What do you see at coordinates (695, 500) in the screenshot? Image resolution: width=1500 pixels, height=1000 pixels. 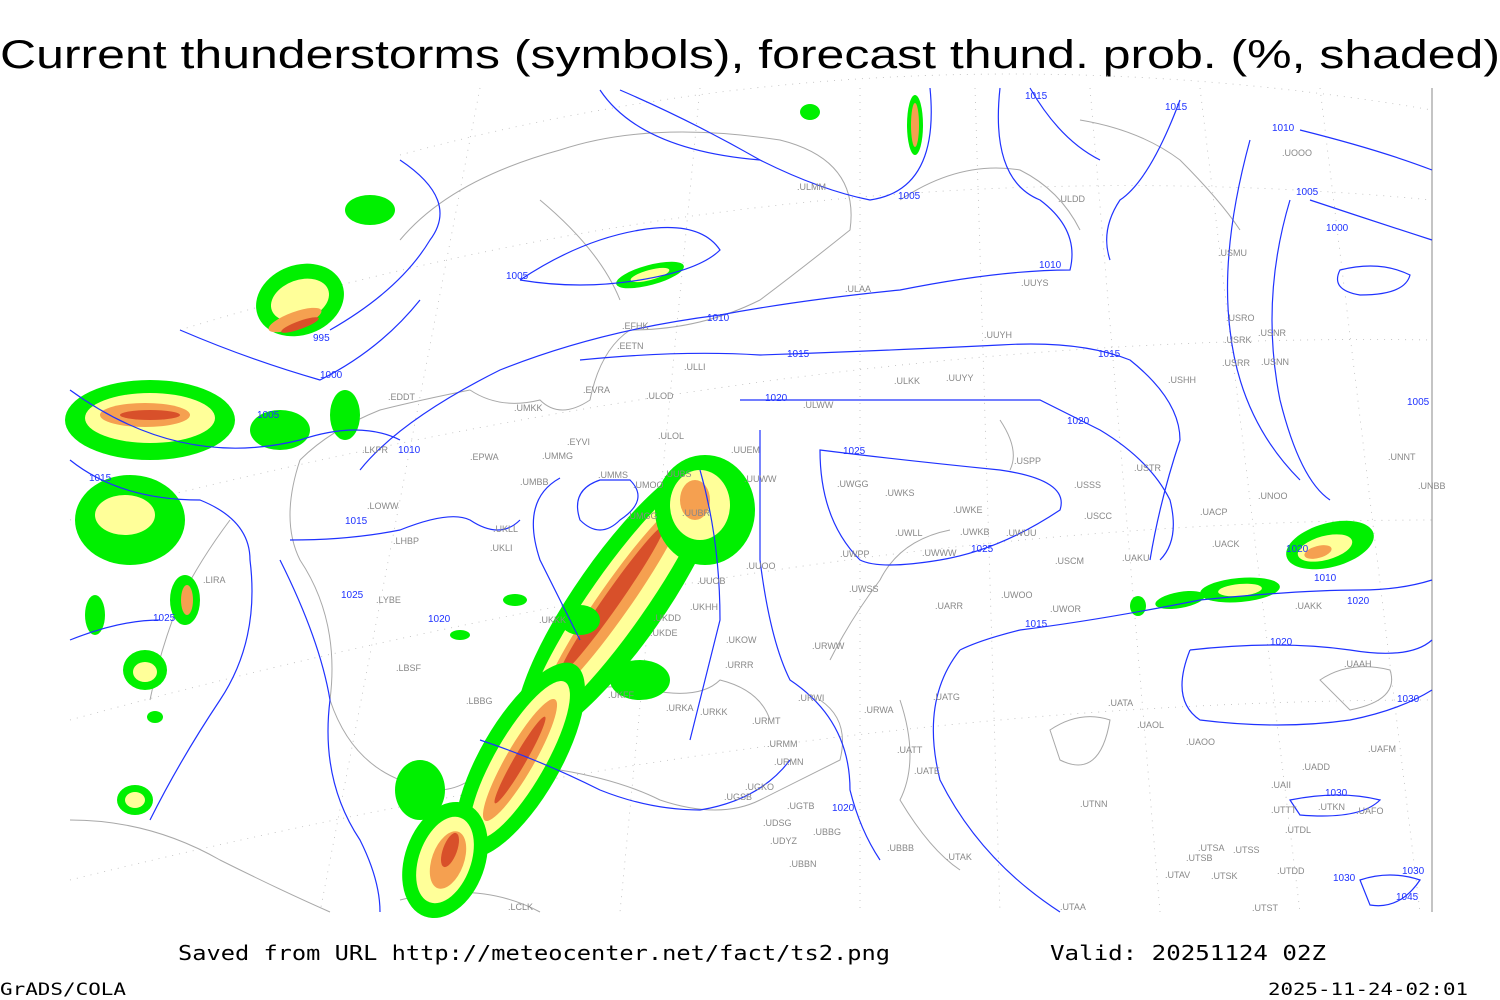 I see `probability-area-prob-high` at bounding box center [695, 500].